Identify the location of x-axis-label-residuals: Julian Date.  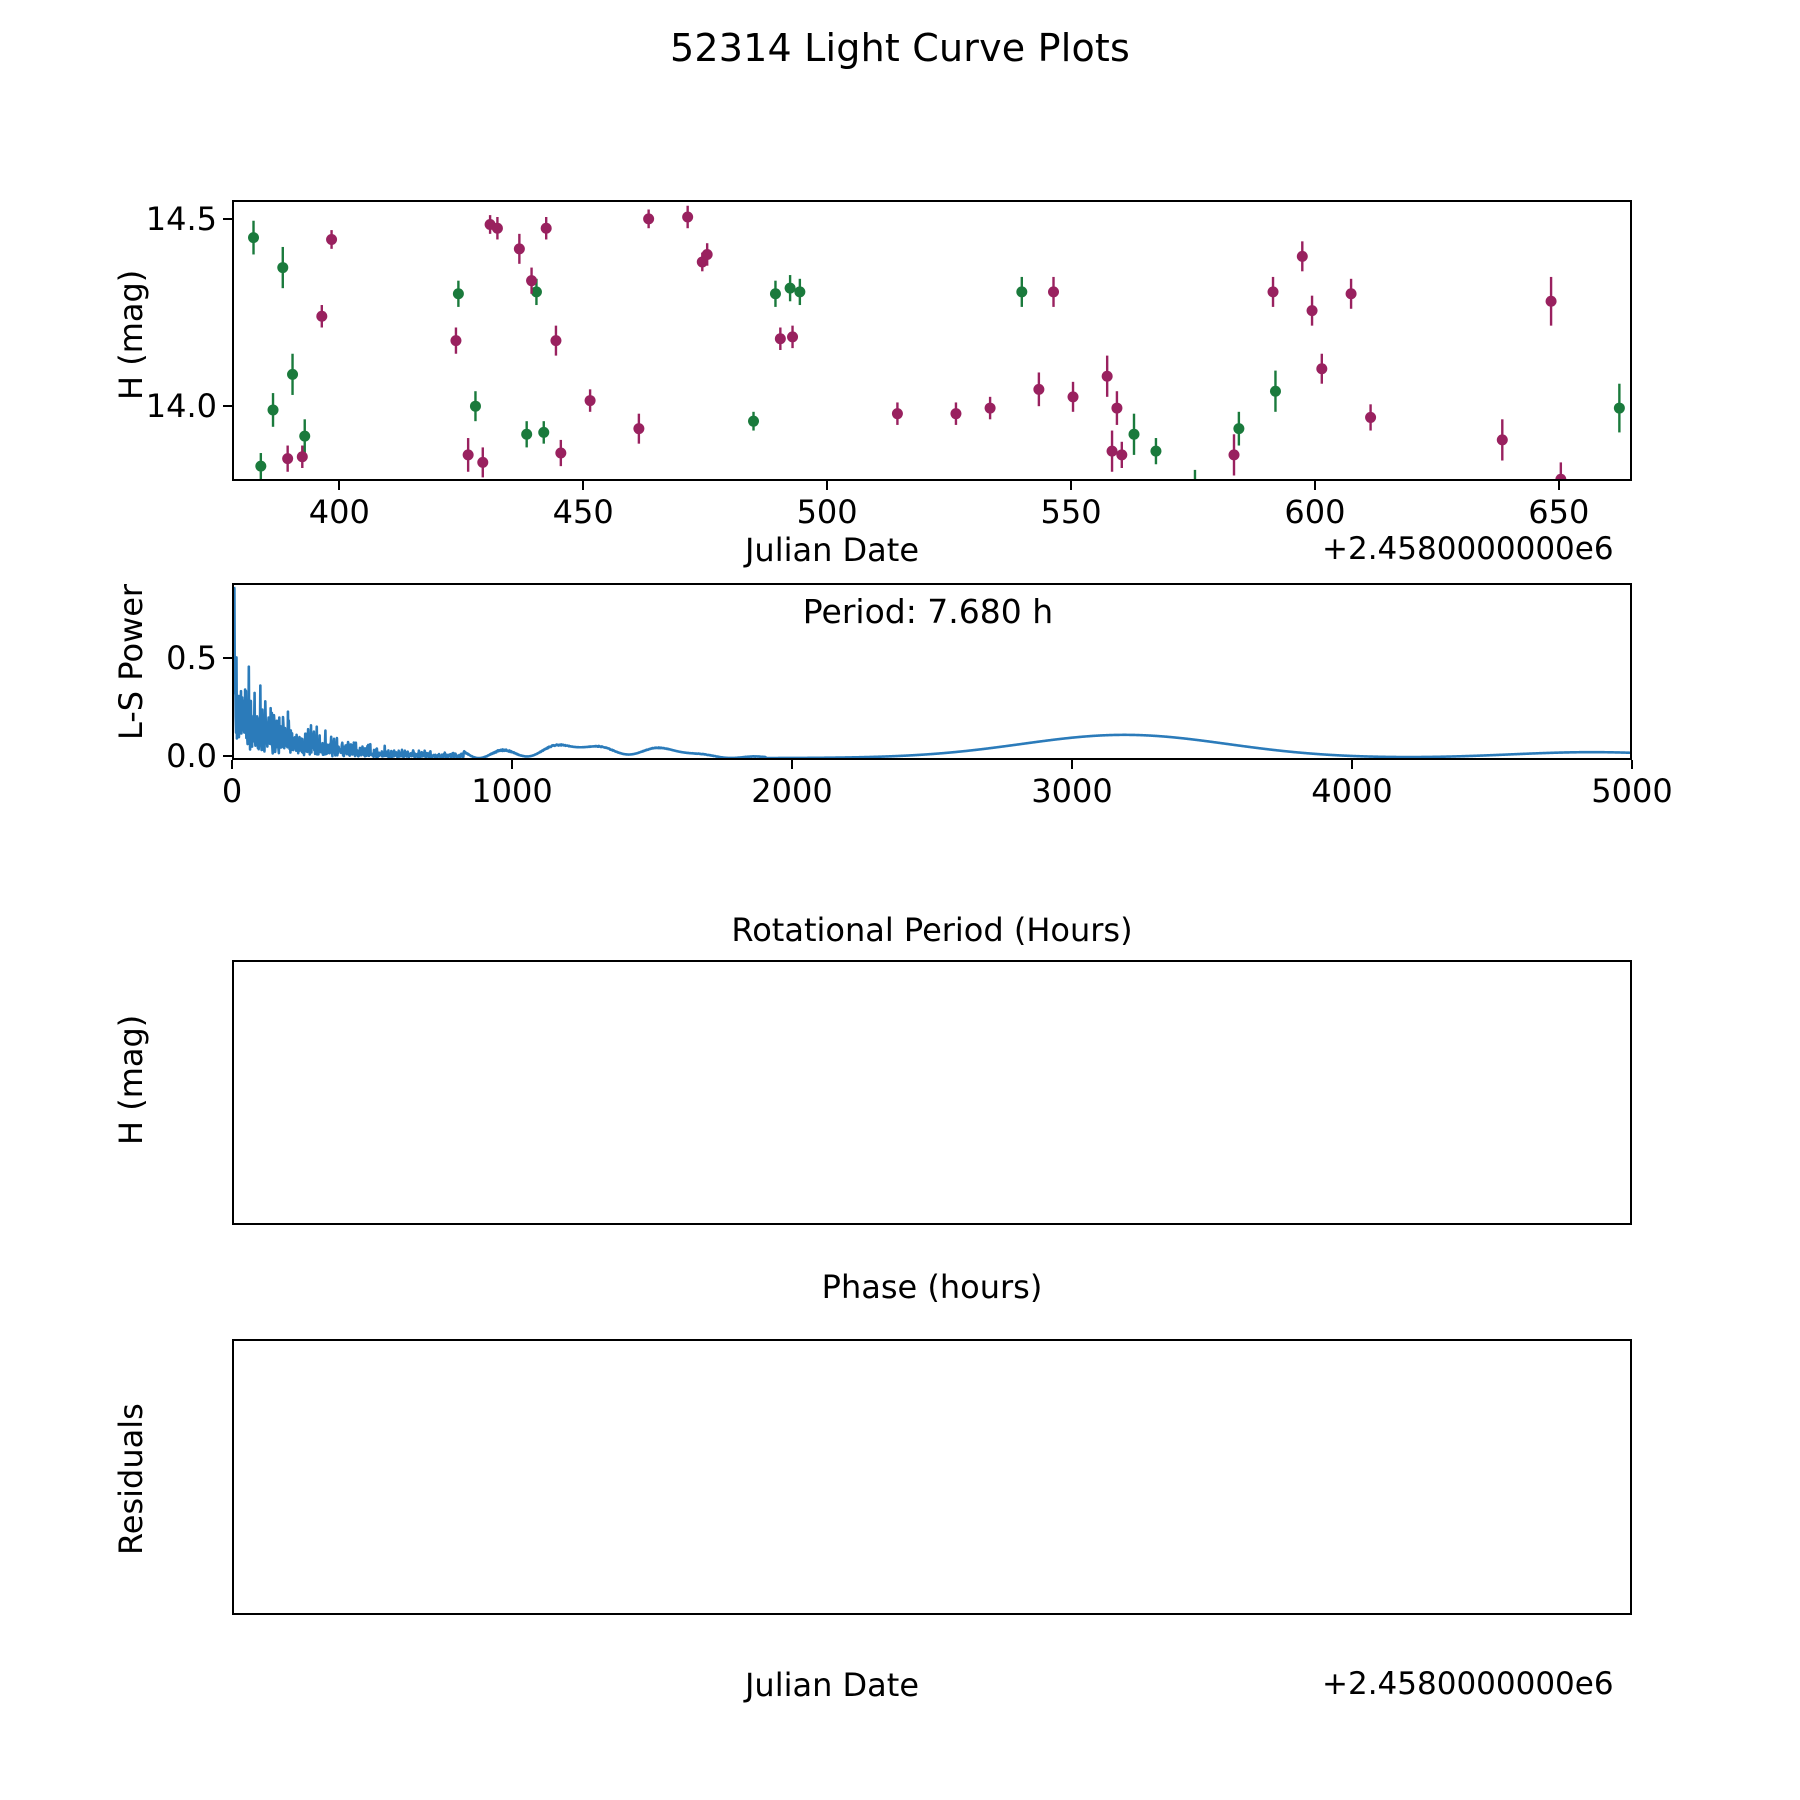
(832, 1685).